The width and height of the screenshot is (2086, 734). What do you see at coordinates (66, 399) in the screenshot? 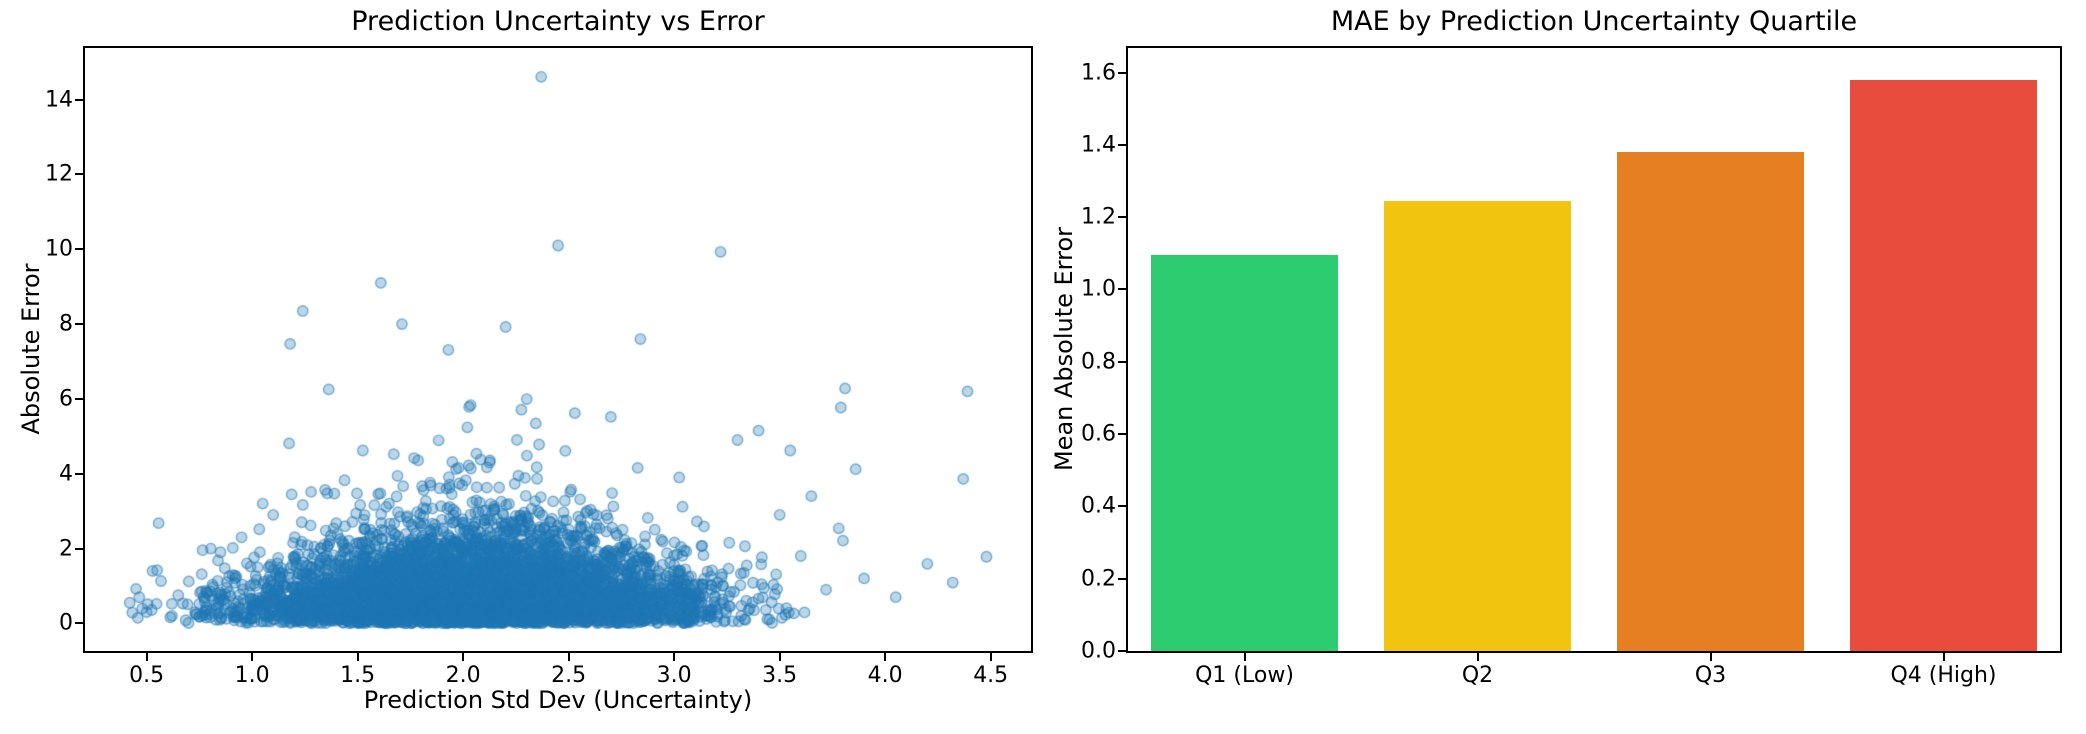
I see `scatter-y-tick-label: 6` at bounding box center [66, 399].